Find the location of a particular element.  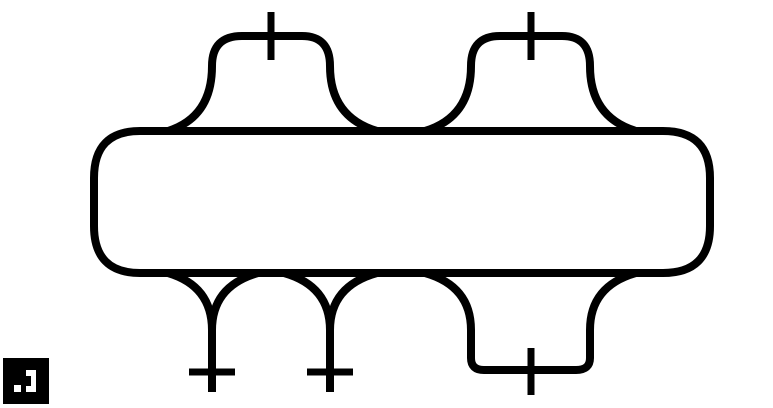

corner-badge-glyph-hook is located at coordinates (31, 381).